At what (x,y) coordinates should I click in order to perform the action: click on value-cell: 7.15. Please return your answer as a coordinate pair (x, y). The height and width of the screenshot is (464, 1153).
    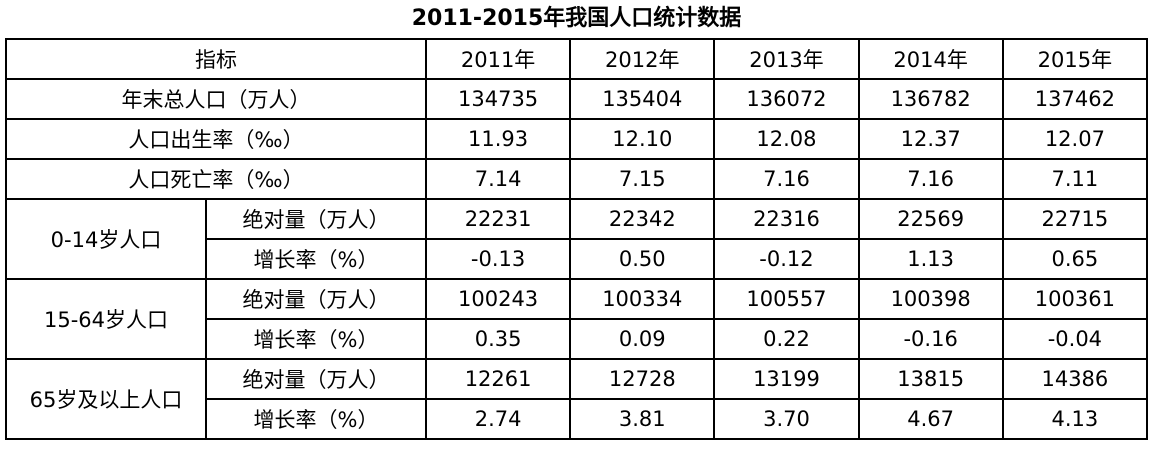
    Looking at the image, I should click on (642, 179).